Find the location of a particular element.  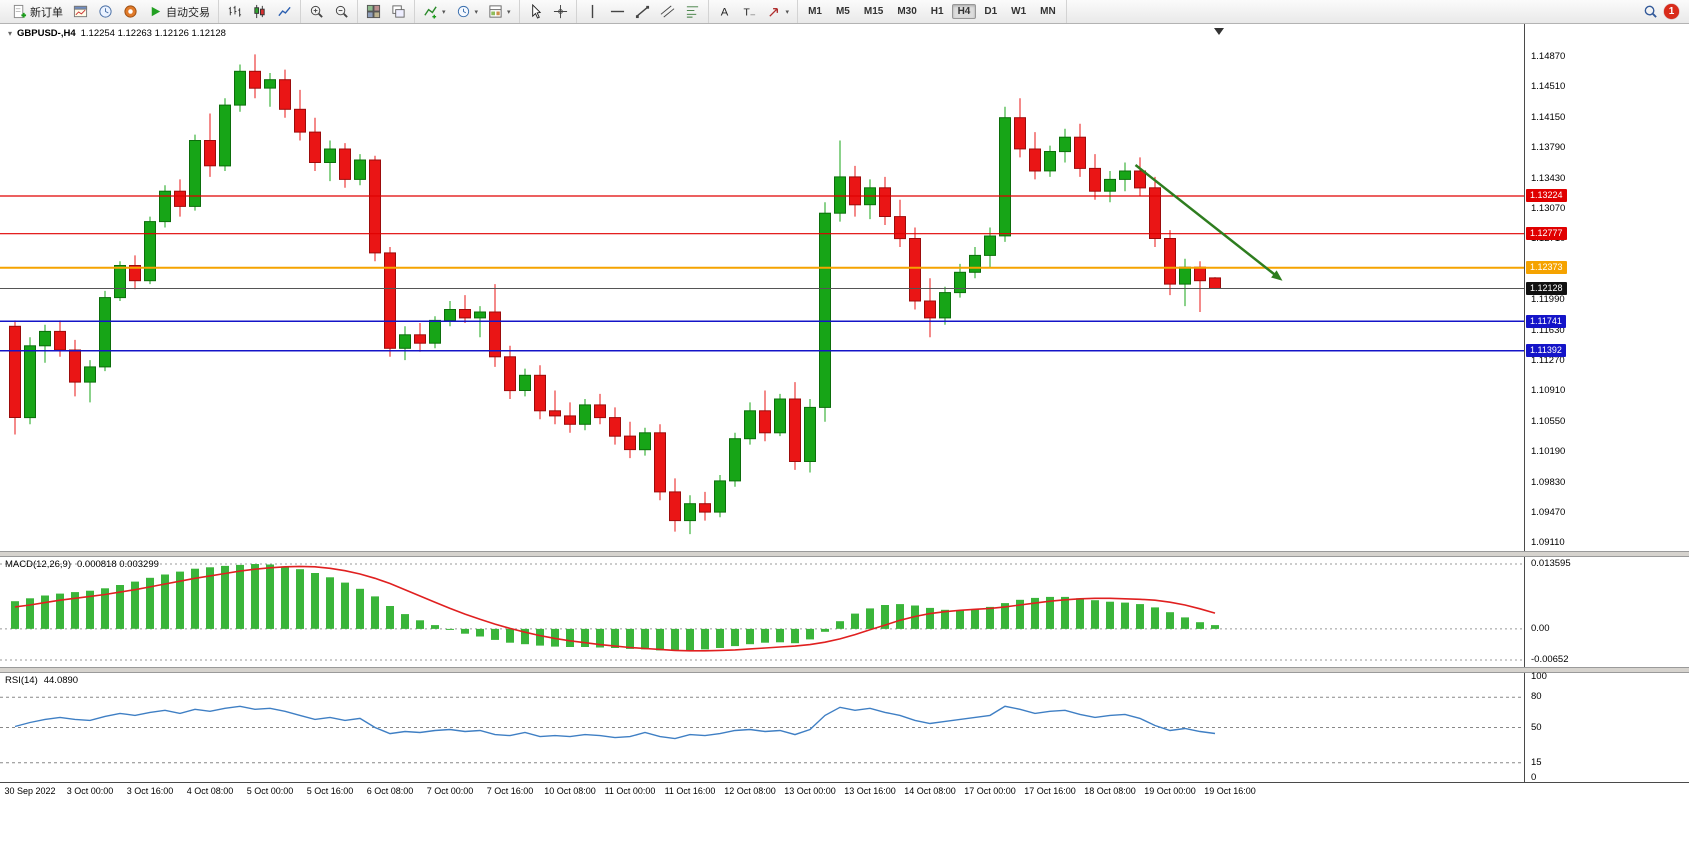

line-chart-button is located at coordinates (284, 11).